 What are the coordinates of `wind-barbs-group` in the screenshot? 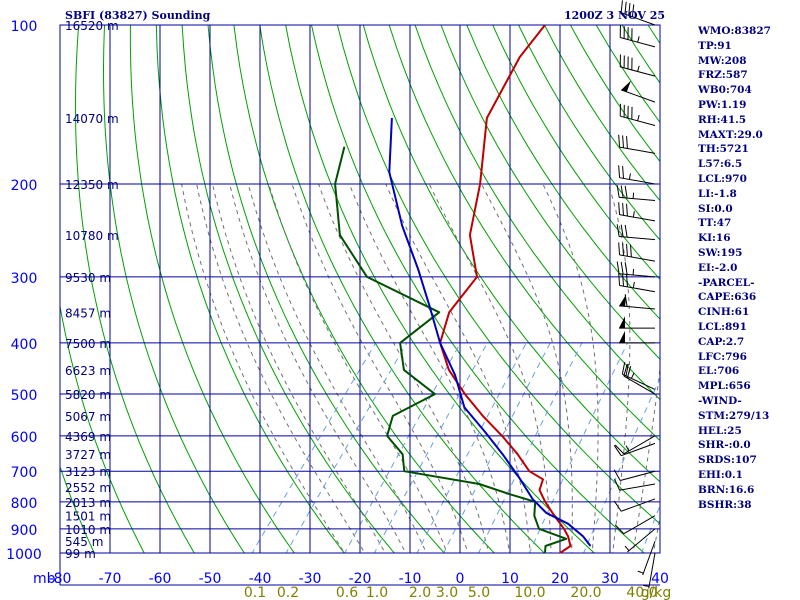 It's located at (634, 294).